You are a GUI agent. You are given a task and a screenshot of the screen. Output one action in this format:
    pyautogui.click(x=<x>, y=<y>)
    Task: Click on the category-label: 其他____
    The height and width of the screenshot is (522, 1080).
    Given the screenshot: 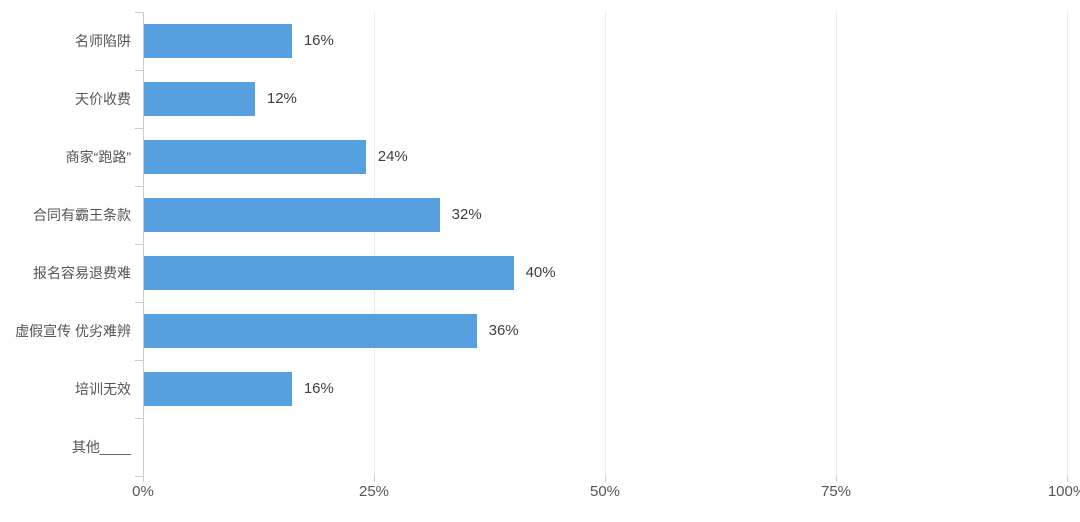 What is the action you would take?
    pyautogui.click(x=101, y=447)
    